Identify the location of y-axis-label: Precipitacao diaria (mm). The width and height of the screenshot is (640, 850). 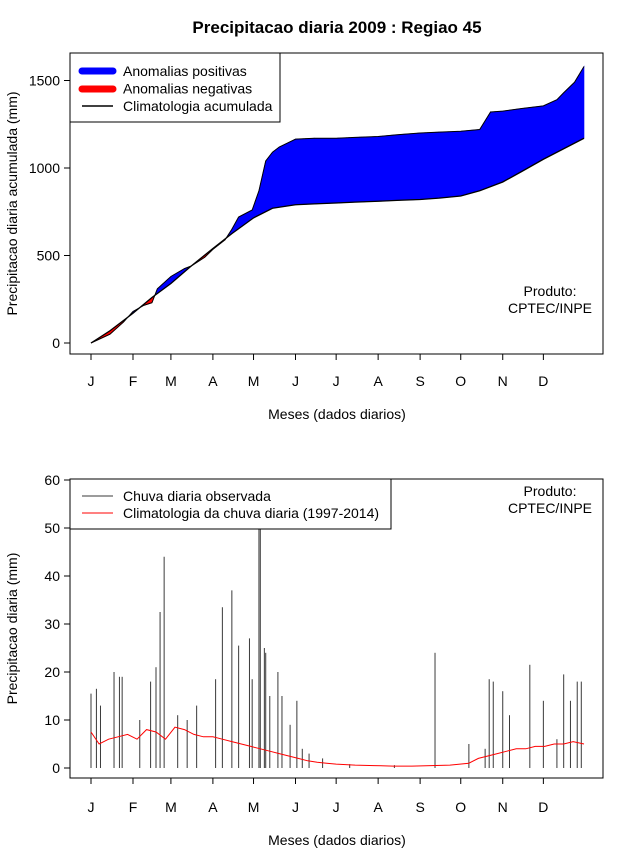
(12, 629).